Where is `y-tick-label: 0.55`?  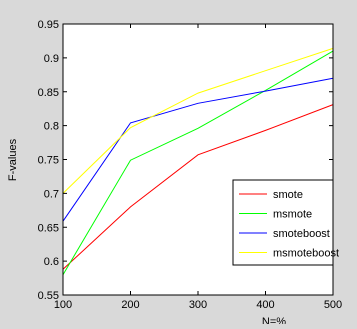 y-tick-label: 0.55 is located at coordinates (48, 296).